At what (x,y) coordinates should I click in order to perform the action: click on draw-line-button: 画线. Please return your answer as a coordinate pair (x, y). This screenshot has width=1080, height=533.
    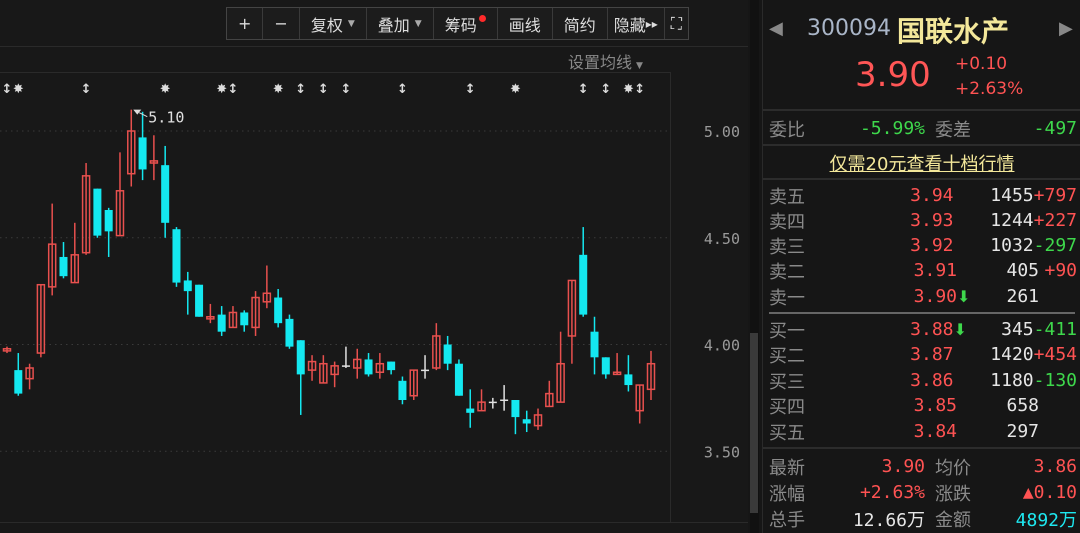
    Looking at the image, I should click on (525, 23).